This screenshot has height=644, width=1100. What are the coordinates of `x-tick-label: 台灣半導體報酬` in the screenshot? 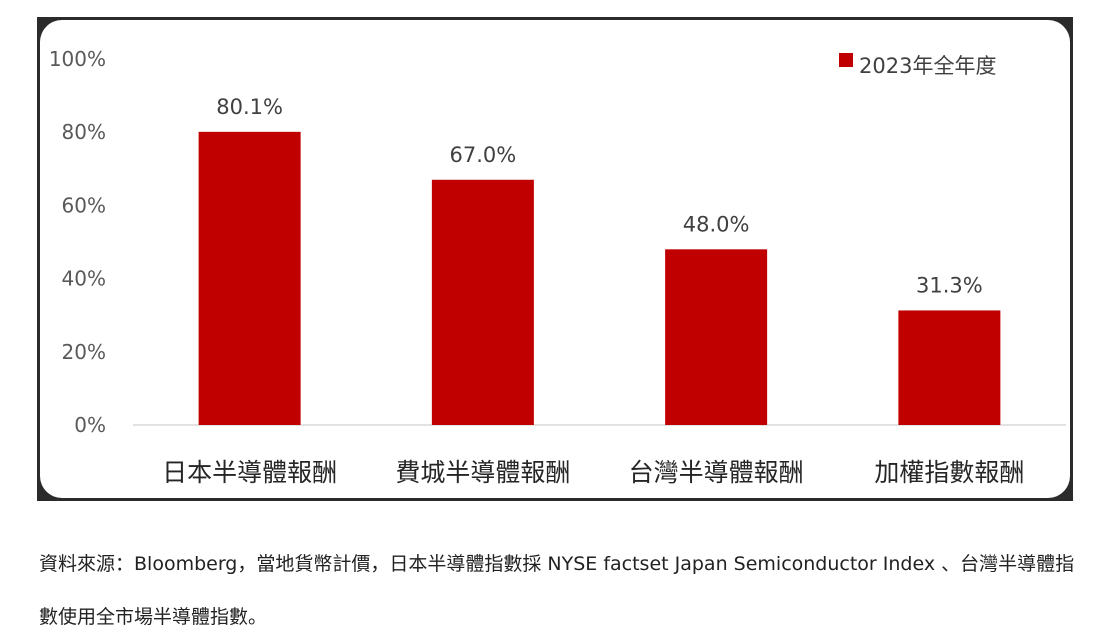 It's located at (716, 472).